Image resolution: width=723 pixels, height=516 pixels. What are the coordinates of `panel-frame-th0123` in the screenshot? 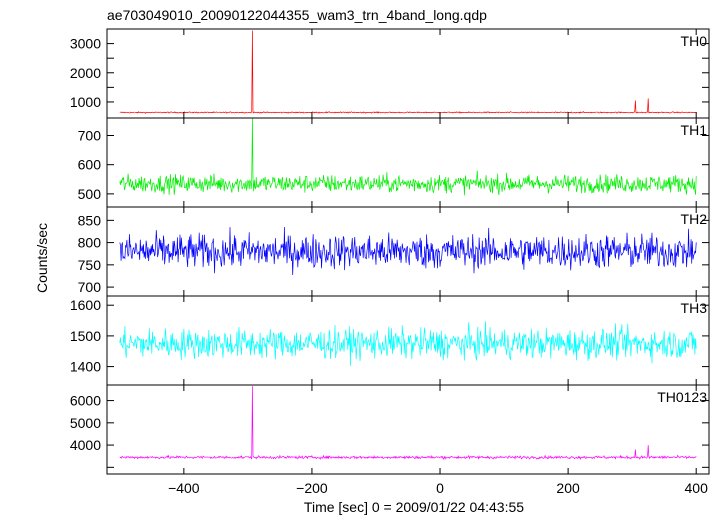 It's located at (408, 429).